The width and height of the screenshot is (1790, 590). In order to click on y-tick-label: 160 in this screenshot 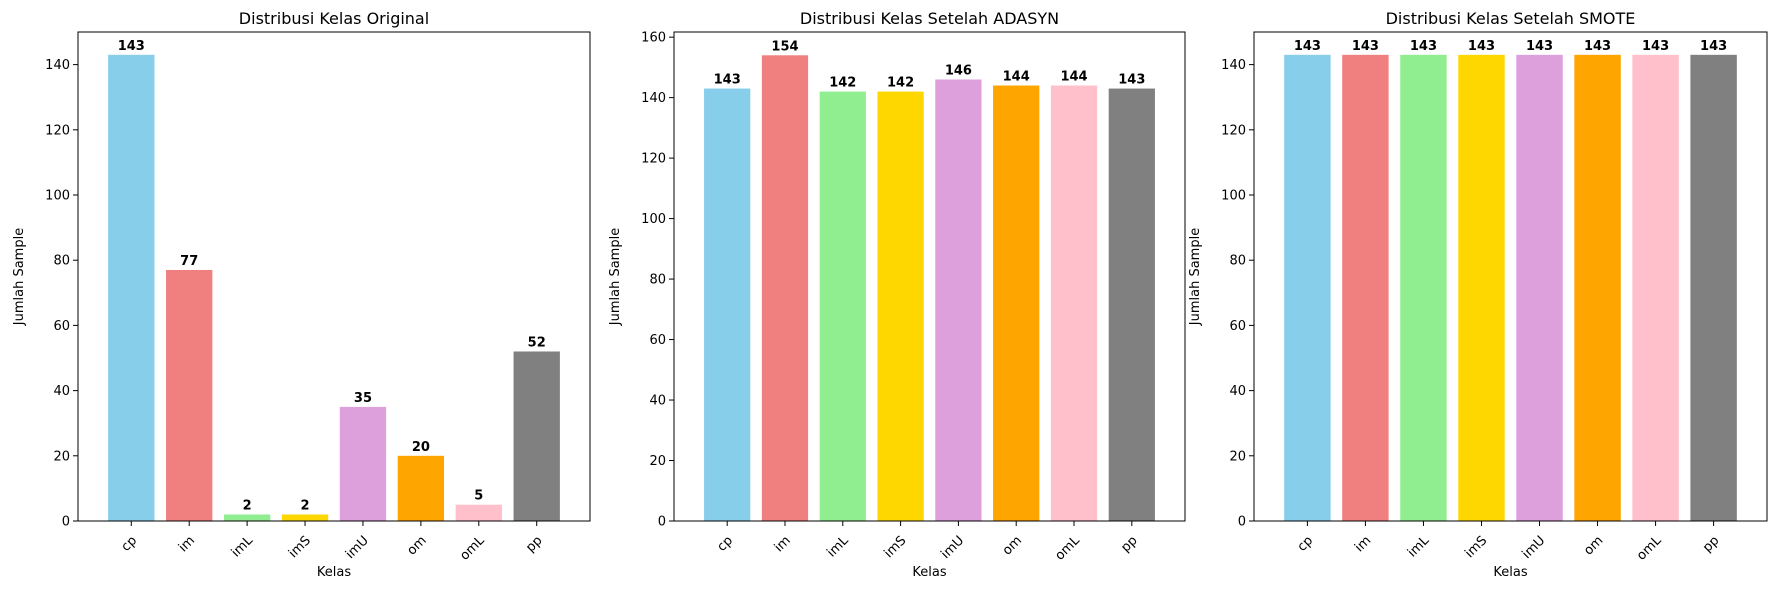, I will do `click(653, 38)`.